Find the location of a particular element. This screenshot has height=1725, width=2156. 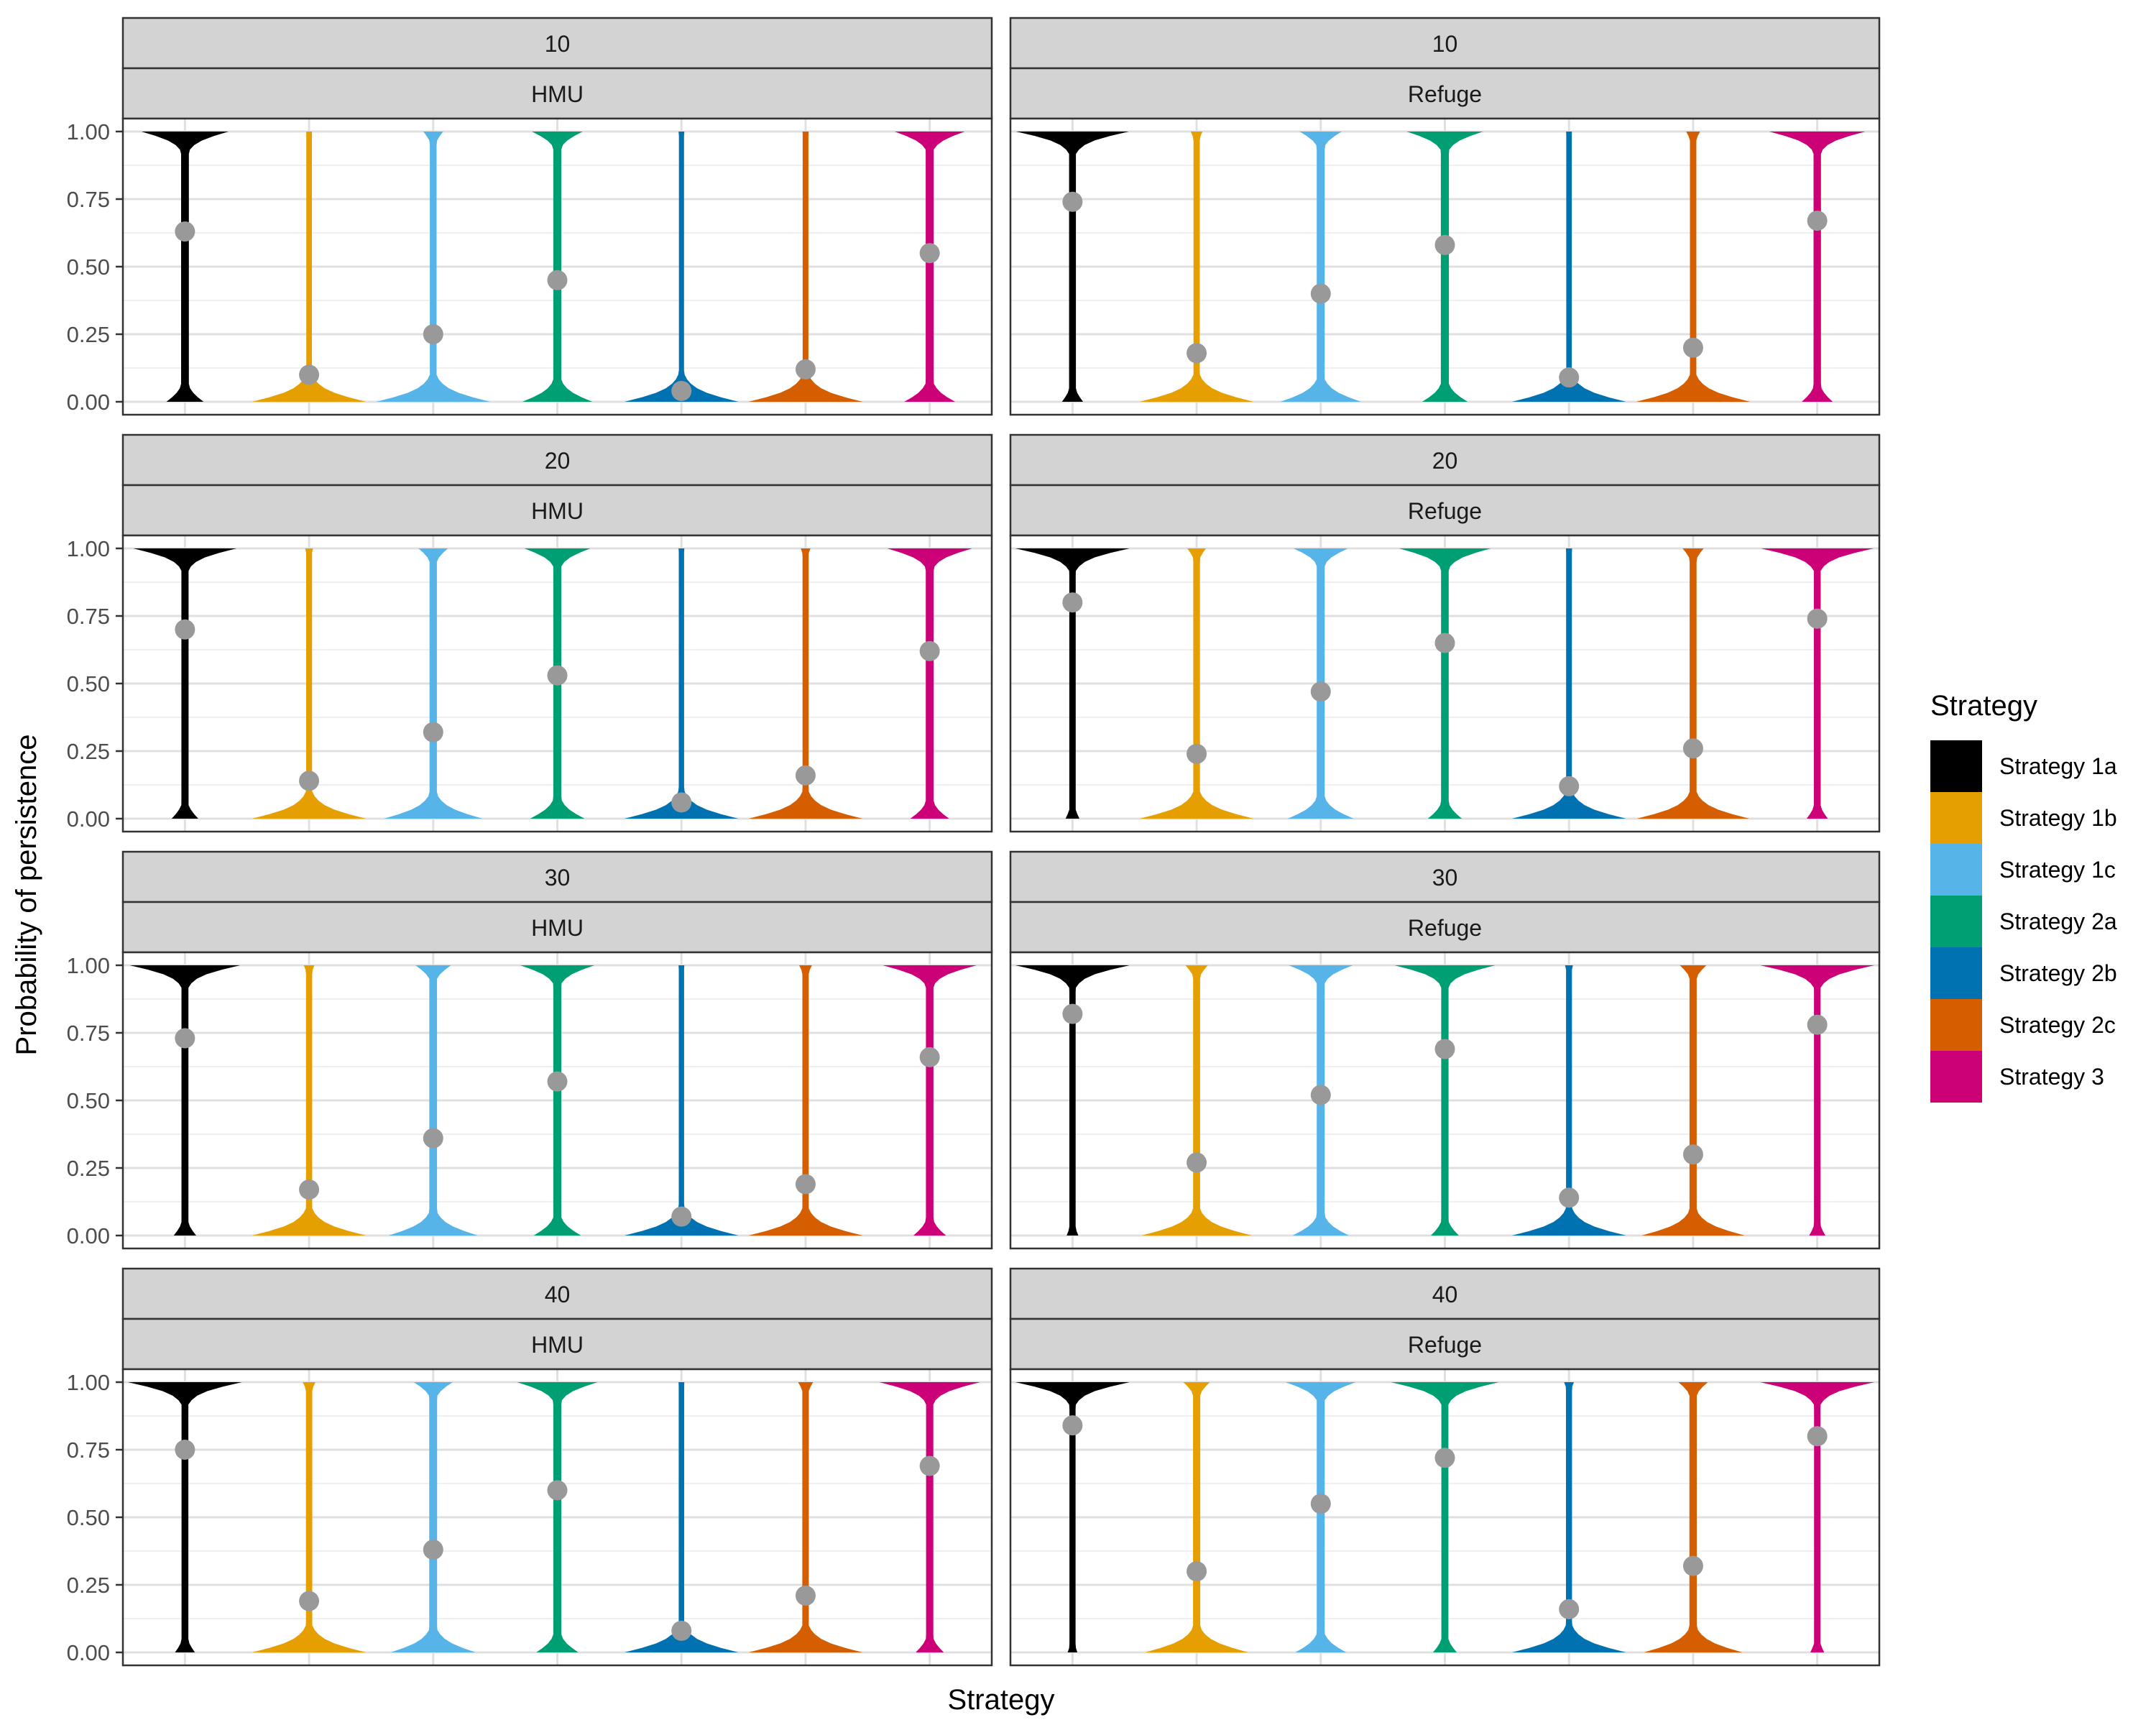

facet-strip-row-label: 20 is located at coordinates (1445, 461).